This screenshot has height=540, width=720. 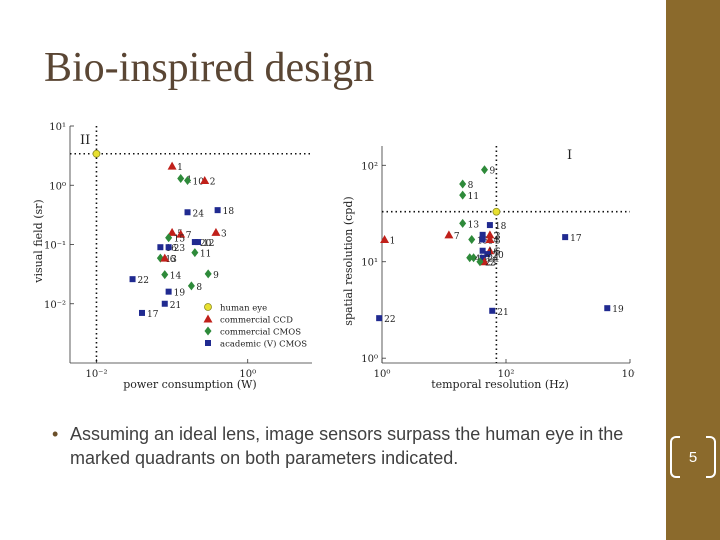 What do you see at coordinates (57, 127) in the screenshot?
I see `chart1-y-tick-label: 10¹` at bounding box center [57, 127].